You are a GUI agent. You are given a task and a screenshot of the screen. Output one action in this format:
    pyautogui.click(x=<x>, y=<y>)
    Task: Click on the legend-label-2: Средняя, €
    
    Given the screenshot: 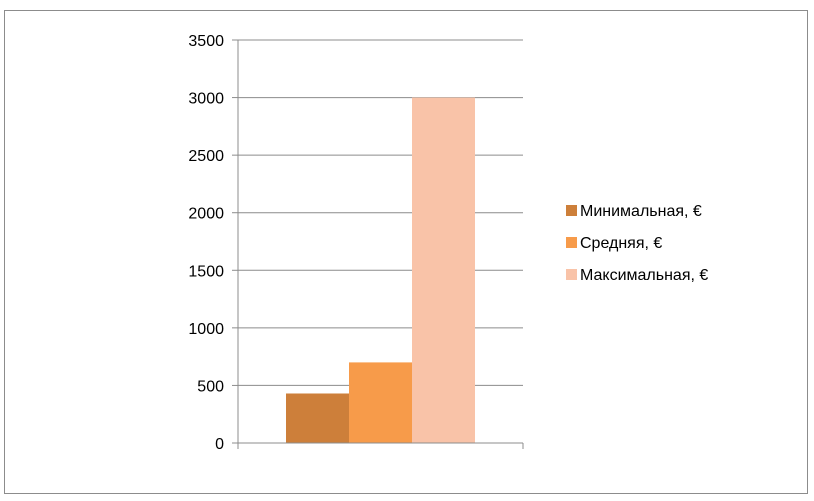 What is the action you would take?
    pyautogui.click(x=621, y=243)
    